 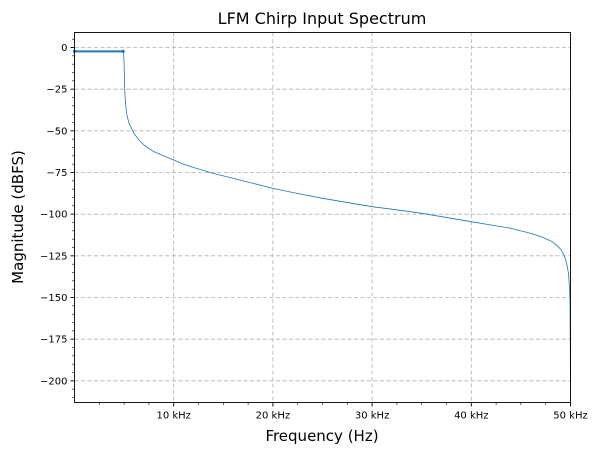 I want to click on y-tick-label: −50, so click(x=56, y=131).